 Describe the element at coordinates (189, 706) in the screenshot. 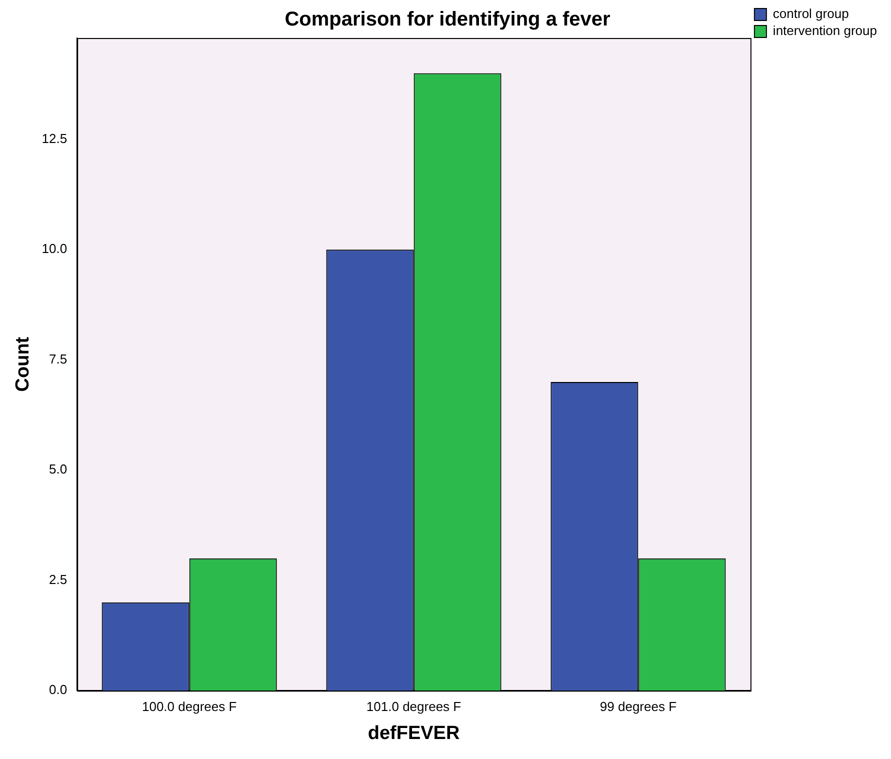

I see `x-tick-label: 100.0 degrees F` at that location.